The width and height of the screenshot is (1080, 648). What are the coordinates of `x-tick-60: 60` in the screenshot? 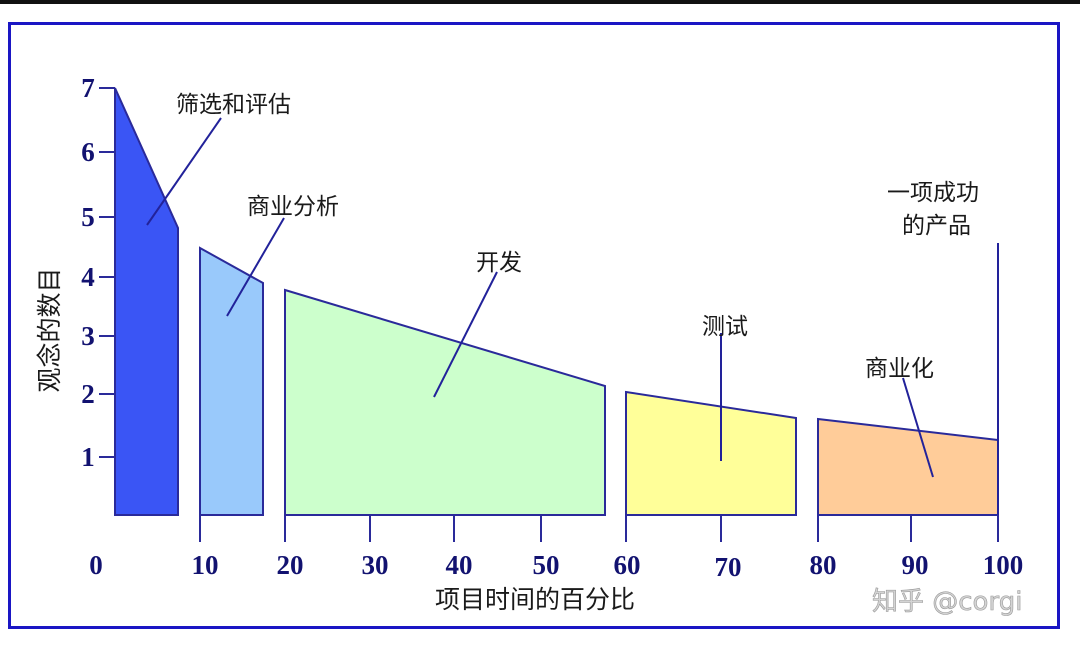 It's located at (627, 565).